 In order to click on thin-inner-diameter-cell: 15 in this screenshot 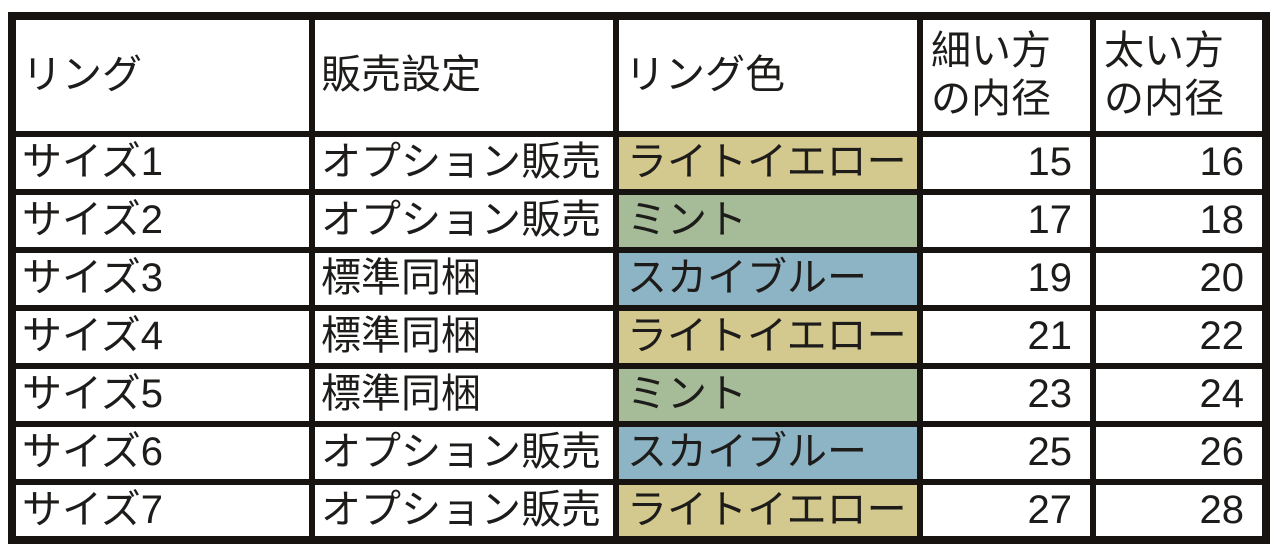, I will do `click(1006, 163)`.